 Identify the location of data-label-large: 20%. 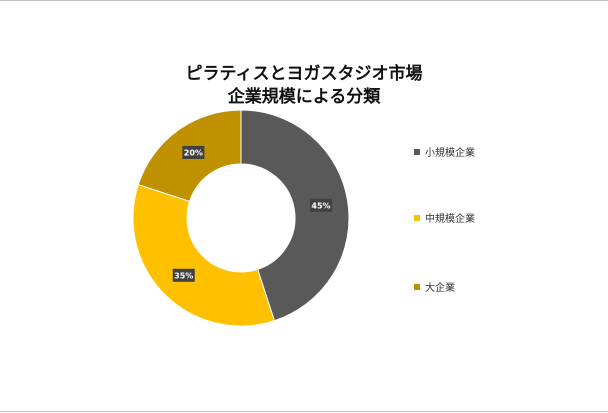
(193, 152).